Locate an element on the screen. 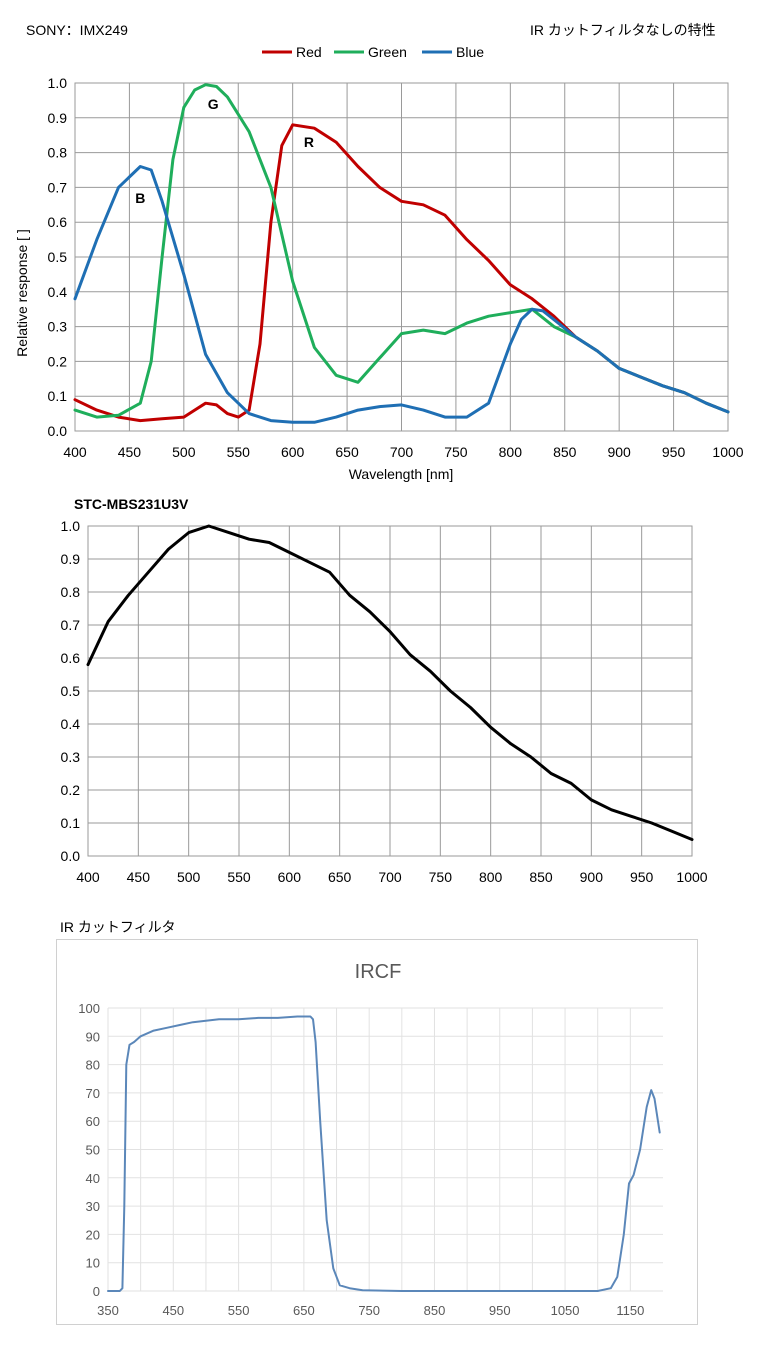 This screenshot has width=760, height=1349. series-annotation-g: G is located at coordinates (213, 104).